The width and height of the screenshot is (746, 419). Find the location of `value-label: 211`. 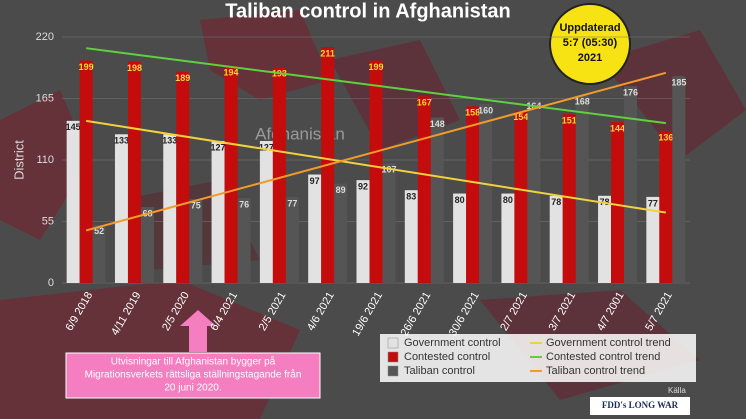

value-label: 211 is located at coordinates (327, 53).